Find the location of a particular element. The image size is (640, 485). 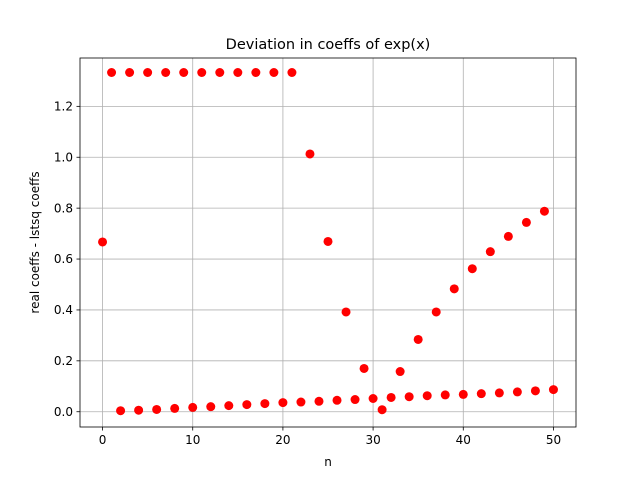

x-tick-label: 0 is located at coordinates (103, 440).